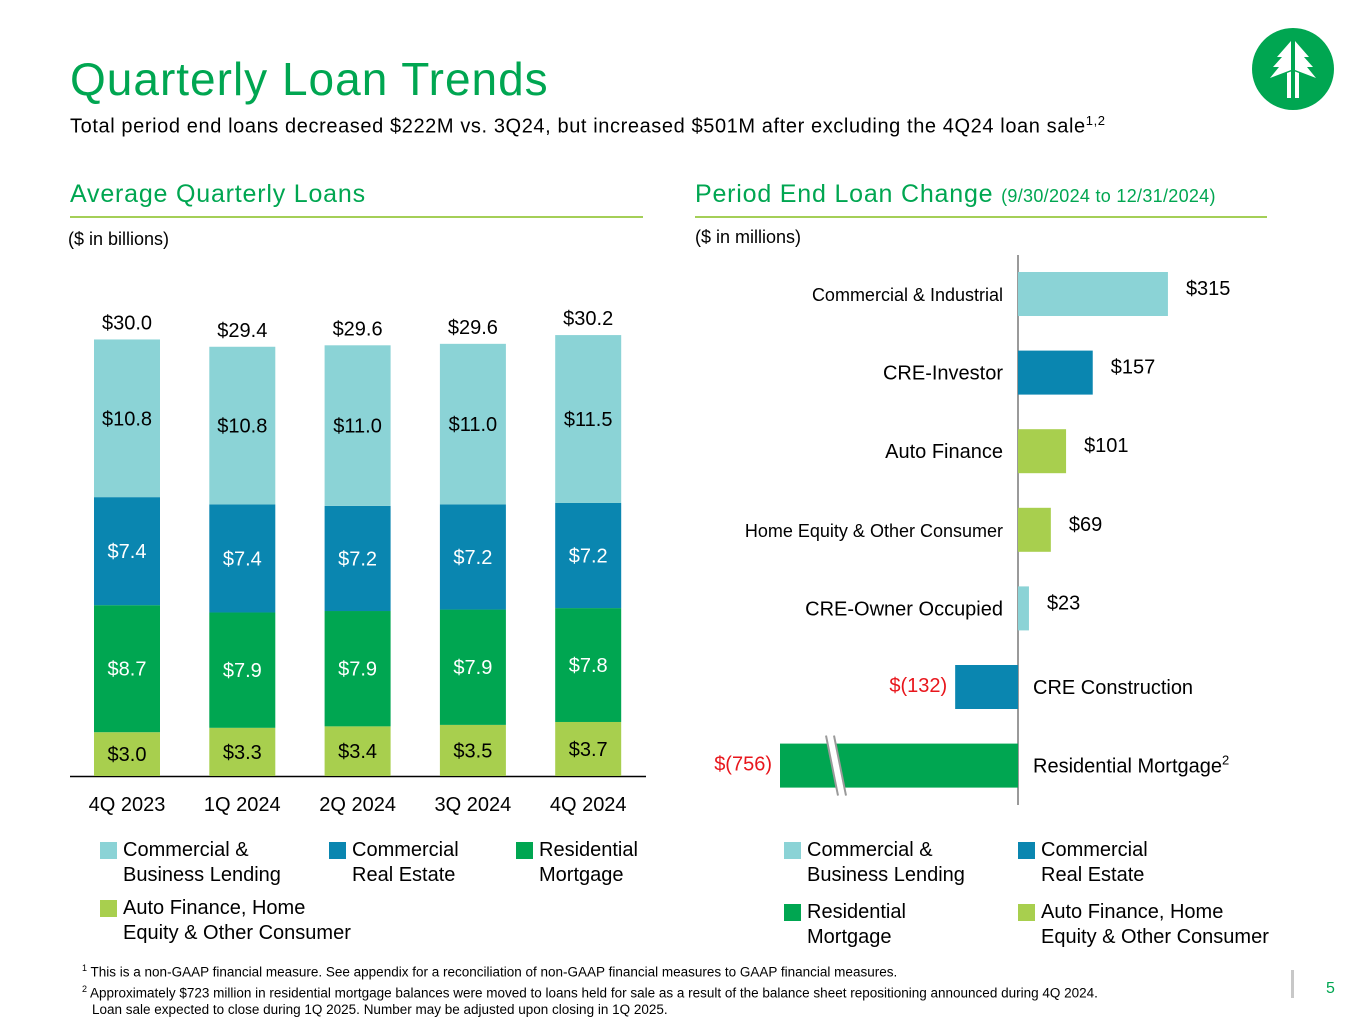 Image resolution: width=1365 pixels, height=1024 pixels. I want to click on total-label: $30.2, so click(588, 319).